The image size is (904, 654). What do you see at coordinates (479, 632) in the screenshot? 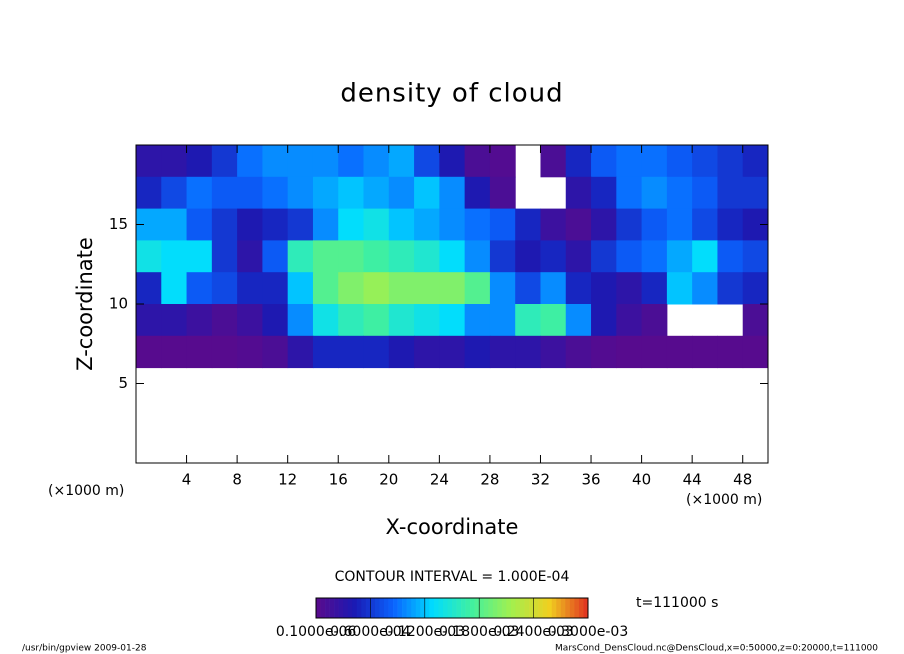
I see `colorbar-tick-label: 0.1800e-03` at bounding box center [479, 632].